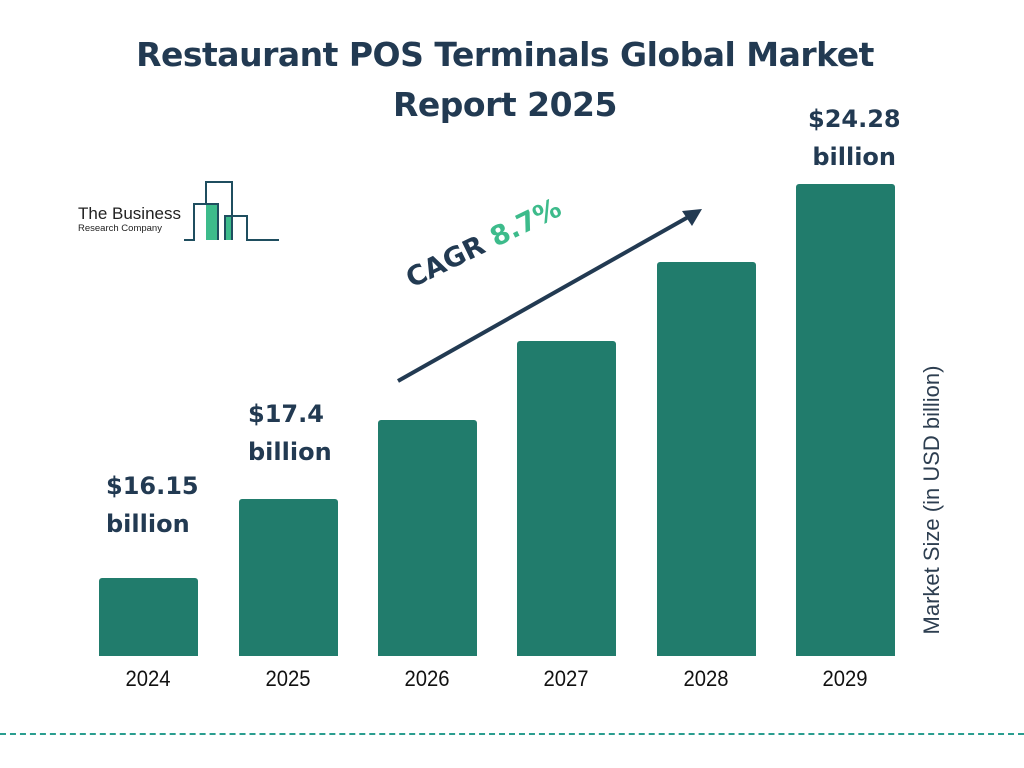 Image resolution: width=1024 pixels, height=768 pixels. Describe the element at coordinates (854, 138) in the screenshot. I see `value-label-2029: $24.28 billion` at that location.